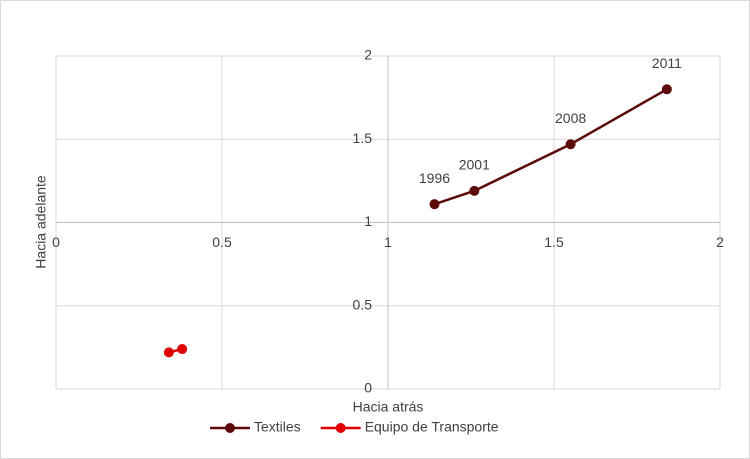 The height and width of the screenshot is (459, 750). What do you see at coordinates (554, 242) in the screenshot?
I see `x-tick-label: 1.5` at bounding box center [554, 242].